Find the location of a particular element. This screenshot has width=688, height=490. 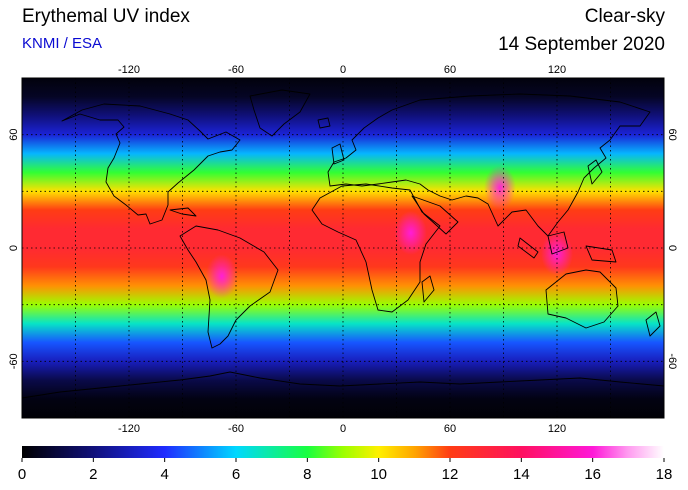

coast-north-america is located at coordinates (151, 164).